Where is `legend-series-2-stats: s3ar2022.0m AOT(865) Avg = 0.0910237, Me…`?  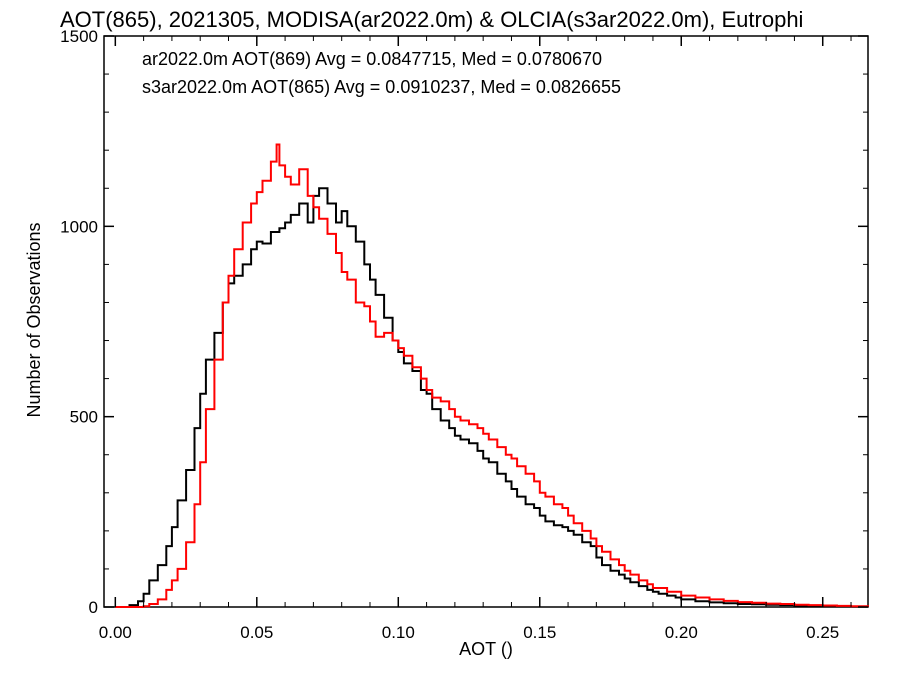 legend-series-2-stats: s3ar2022.0m AOT(865) Avg = 0.0910237, Me… is located at coordinates (381, 87).